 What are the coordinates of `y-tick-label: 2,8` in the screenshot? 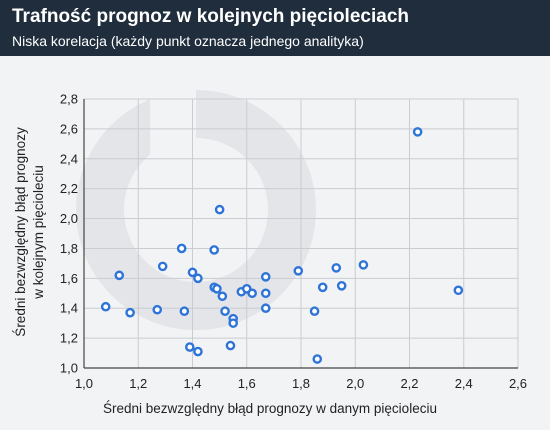 It's located at (69, 99).